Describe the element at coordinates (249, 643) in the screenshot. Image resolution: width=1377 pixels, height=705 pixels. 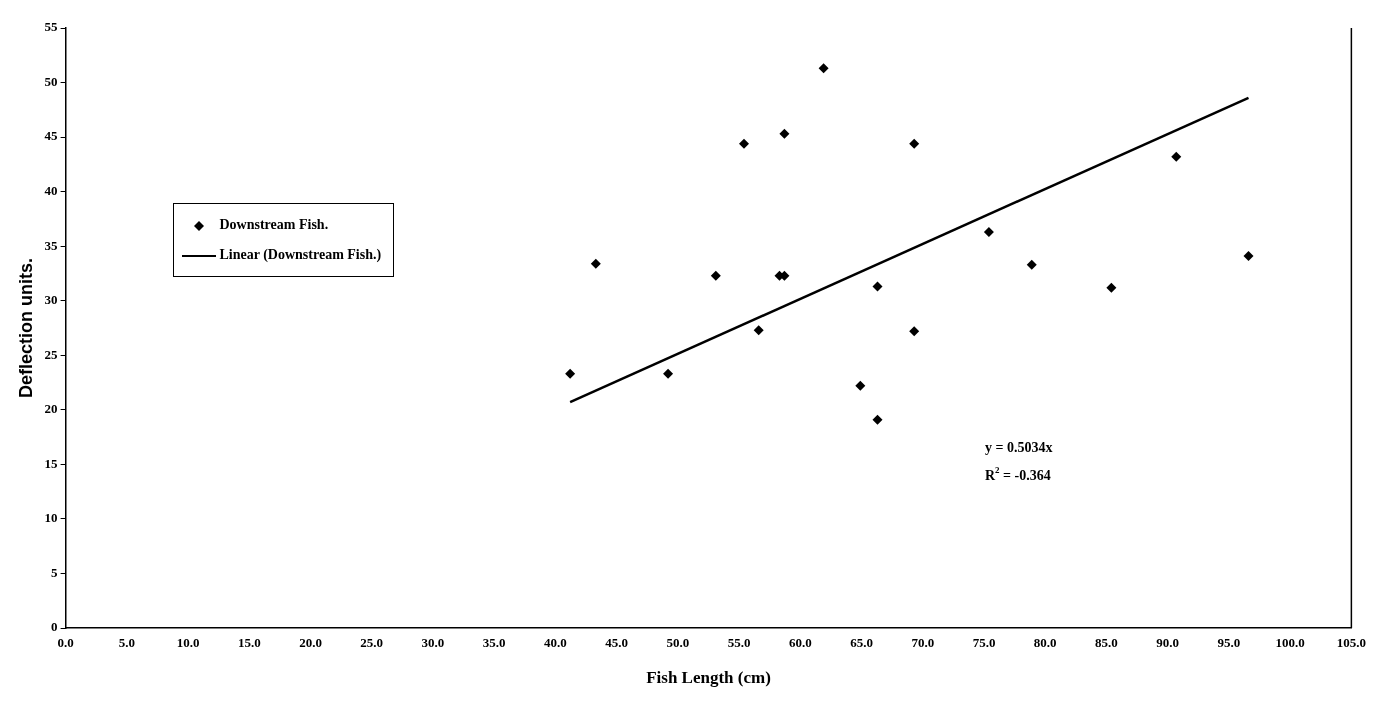
I see `x-tick-label: 15.0` at that location.